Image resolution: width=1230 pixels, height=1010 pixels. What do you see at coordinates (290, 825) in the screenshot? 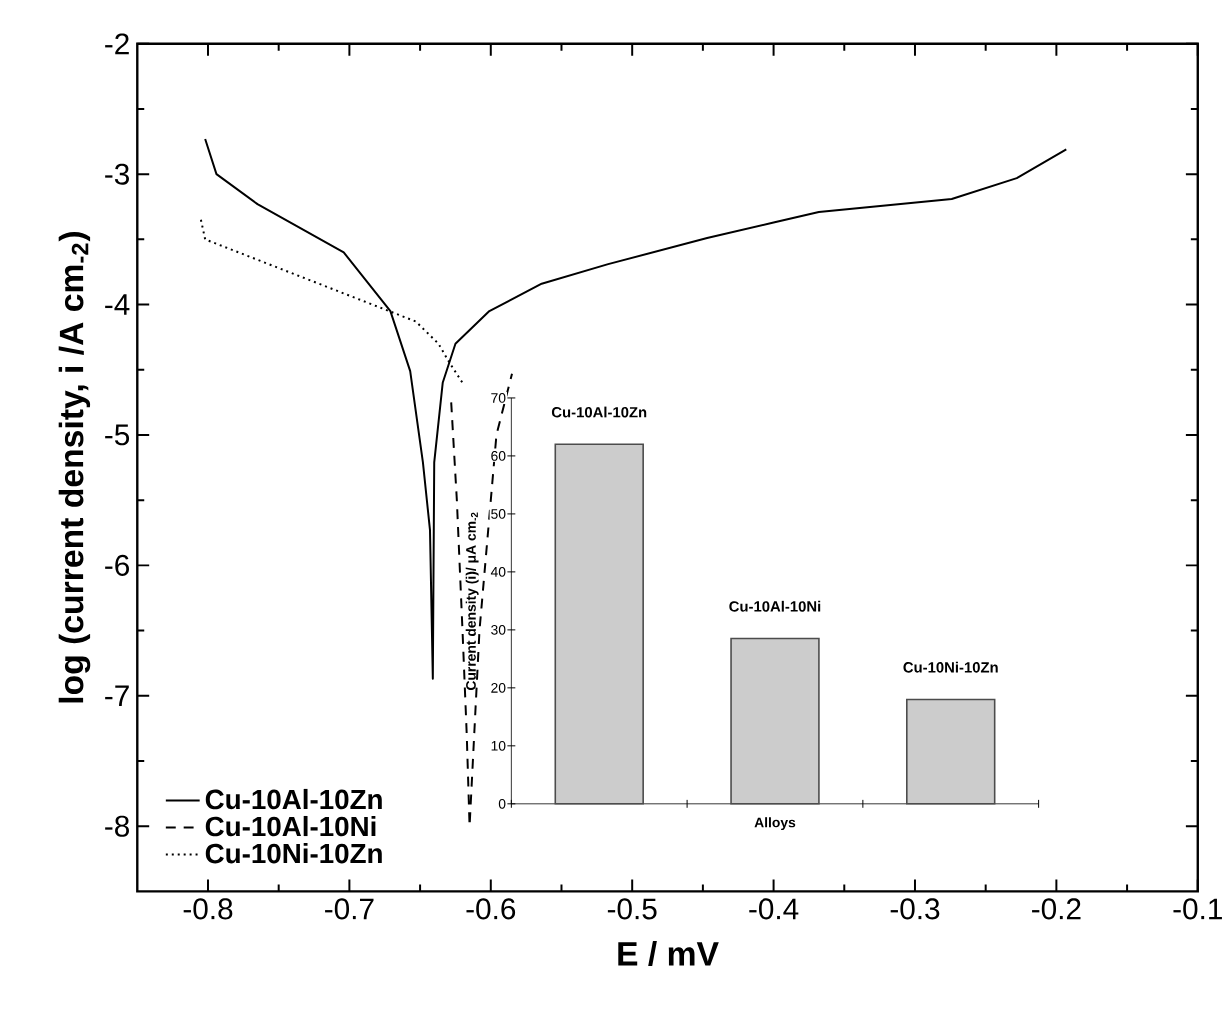
I see `legend-label: Cu-10Al-10Ni` at bounding box center [290, 825].